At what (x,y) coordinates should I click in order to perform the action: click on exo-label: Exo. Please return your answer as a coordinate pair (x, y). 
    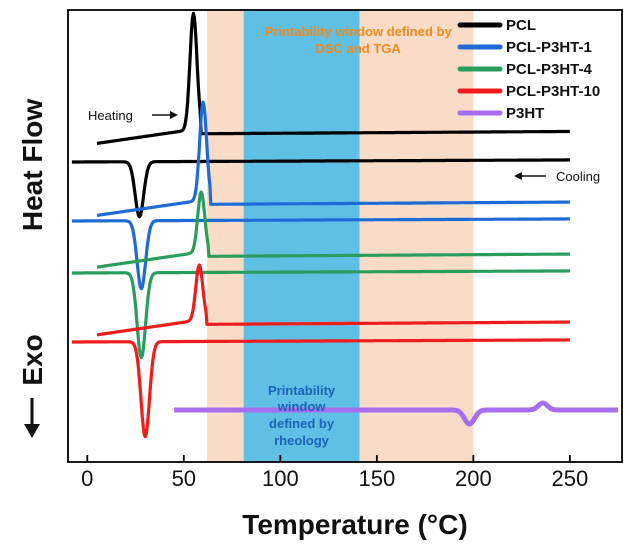
    Looking at the image, I should click on (32, 359).